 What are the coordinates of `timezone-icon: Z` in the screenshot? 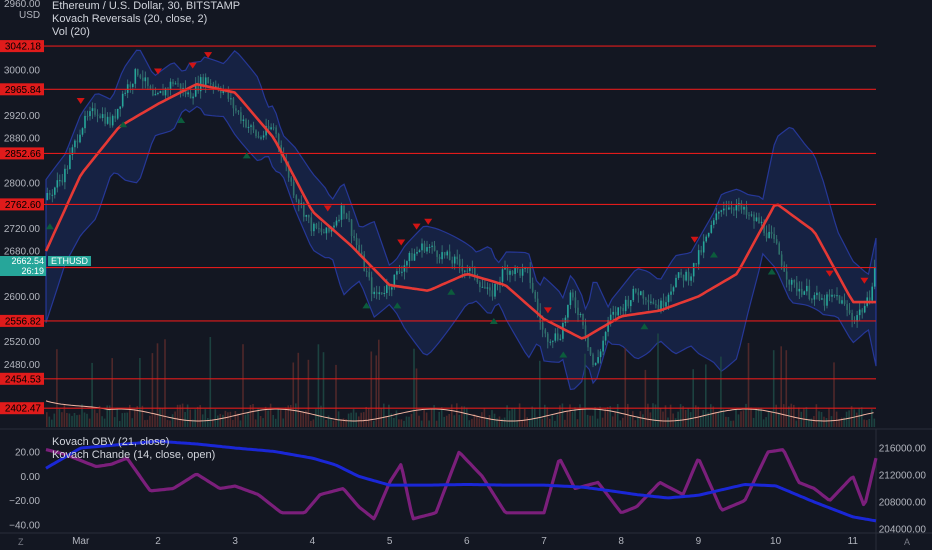 It's located at (21, 542).